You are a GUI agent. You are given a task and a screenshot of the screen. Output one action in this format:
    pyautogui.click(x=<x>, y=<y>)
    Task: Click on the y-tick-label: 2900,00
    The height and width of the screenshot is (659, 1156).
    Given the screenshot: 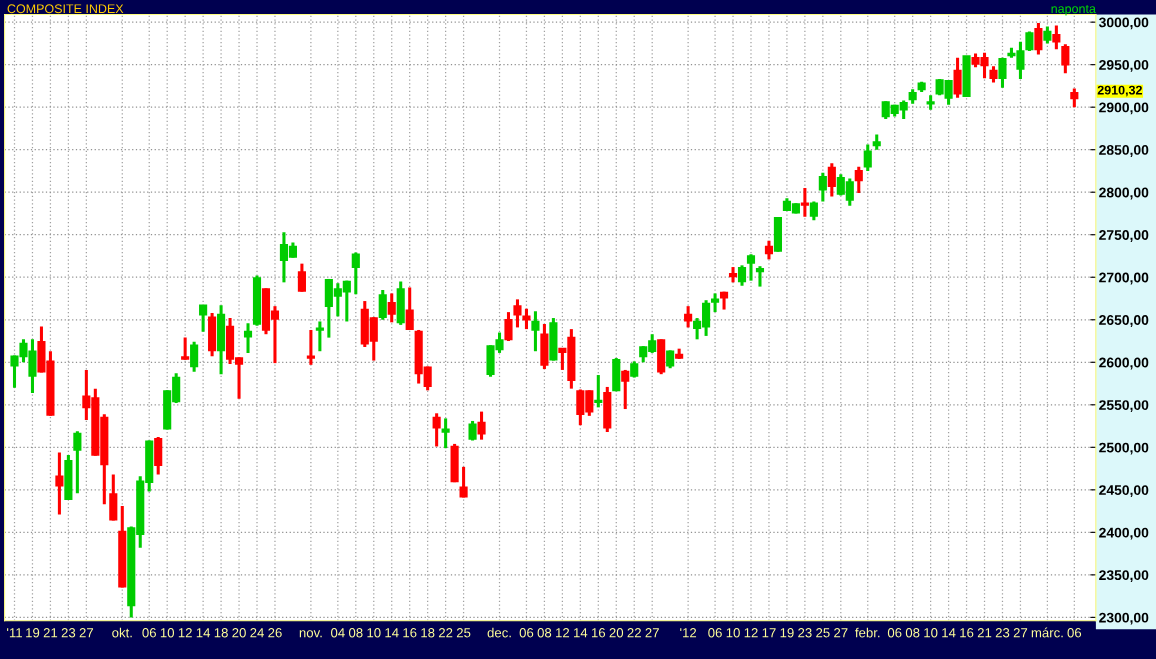 What is the action you would take?
    pyautogui.click(x=1124, y=108)
    